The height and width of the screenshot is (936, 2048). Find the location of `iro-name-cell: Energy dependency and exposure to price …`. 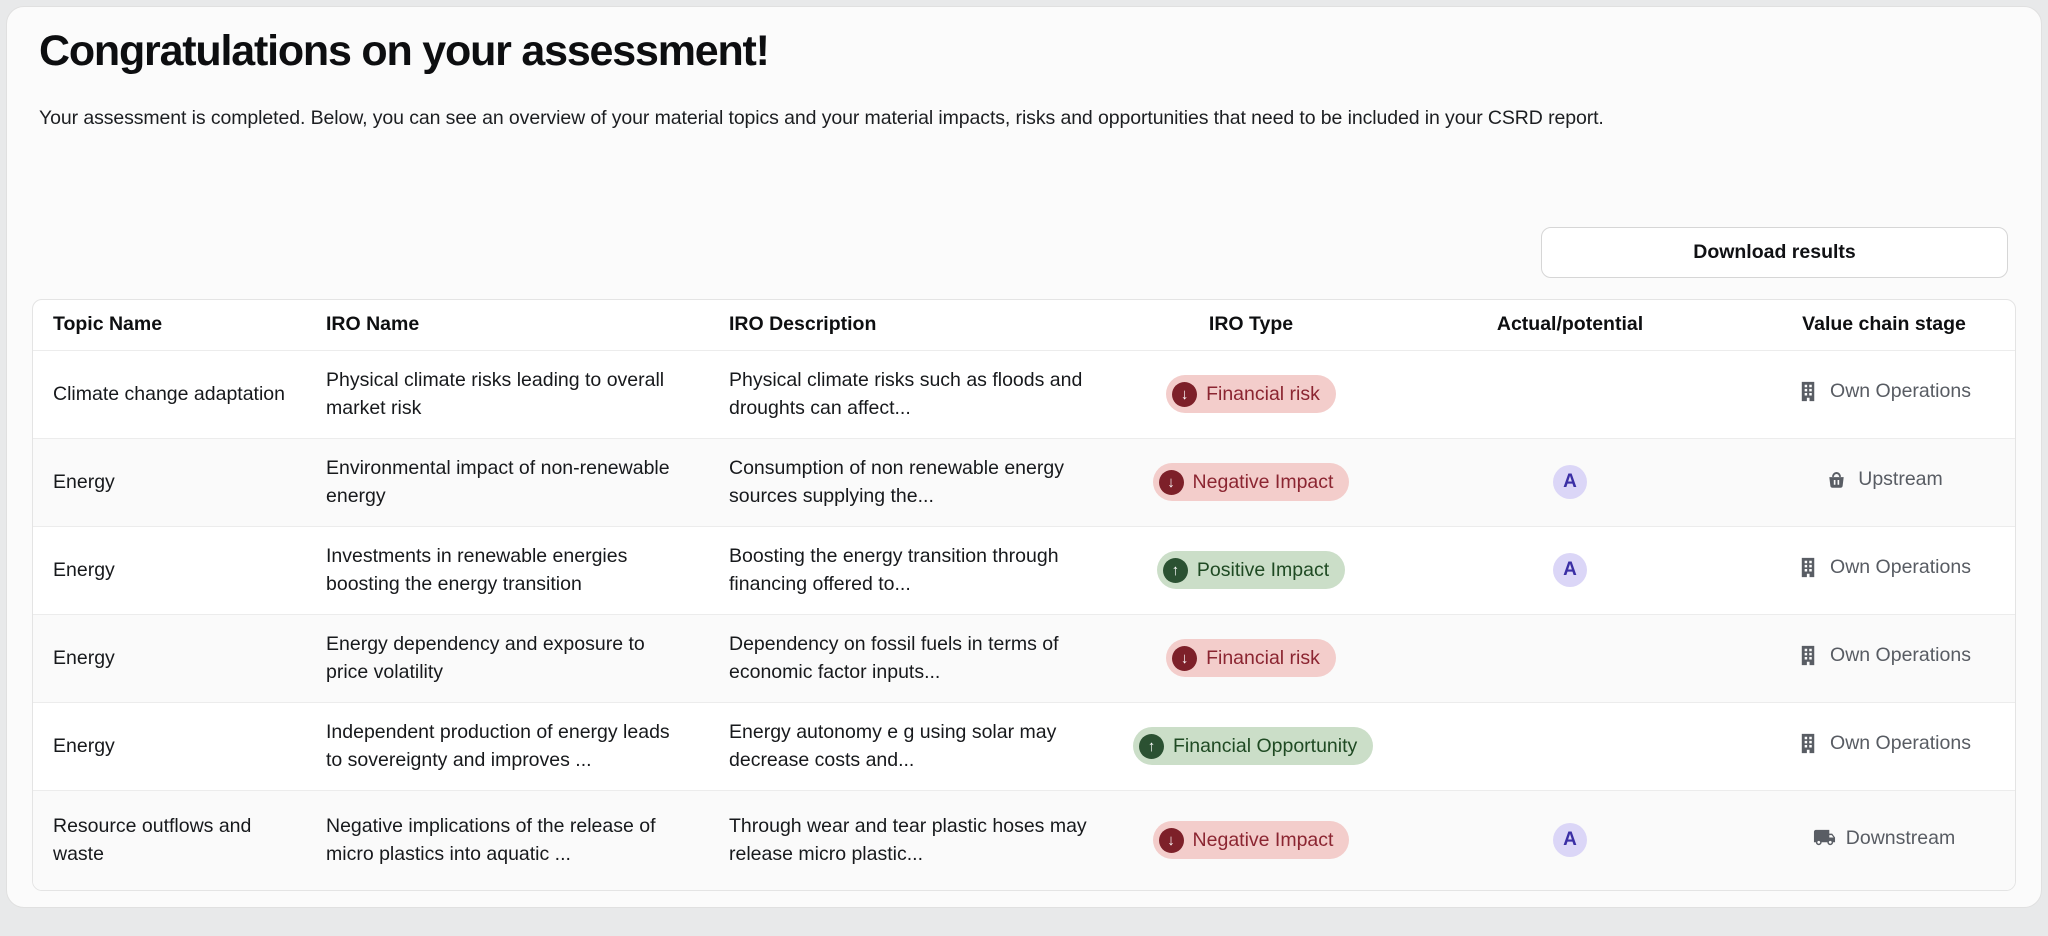

iro-name-cell: Energy dependency and exposure to price … is located at coordinates (485, 658).